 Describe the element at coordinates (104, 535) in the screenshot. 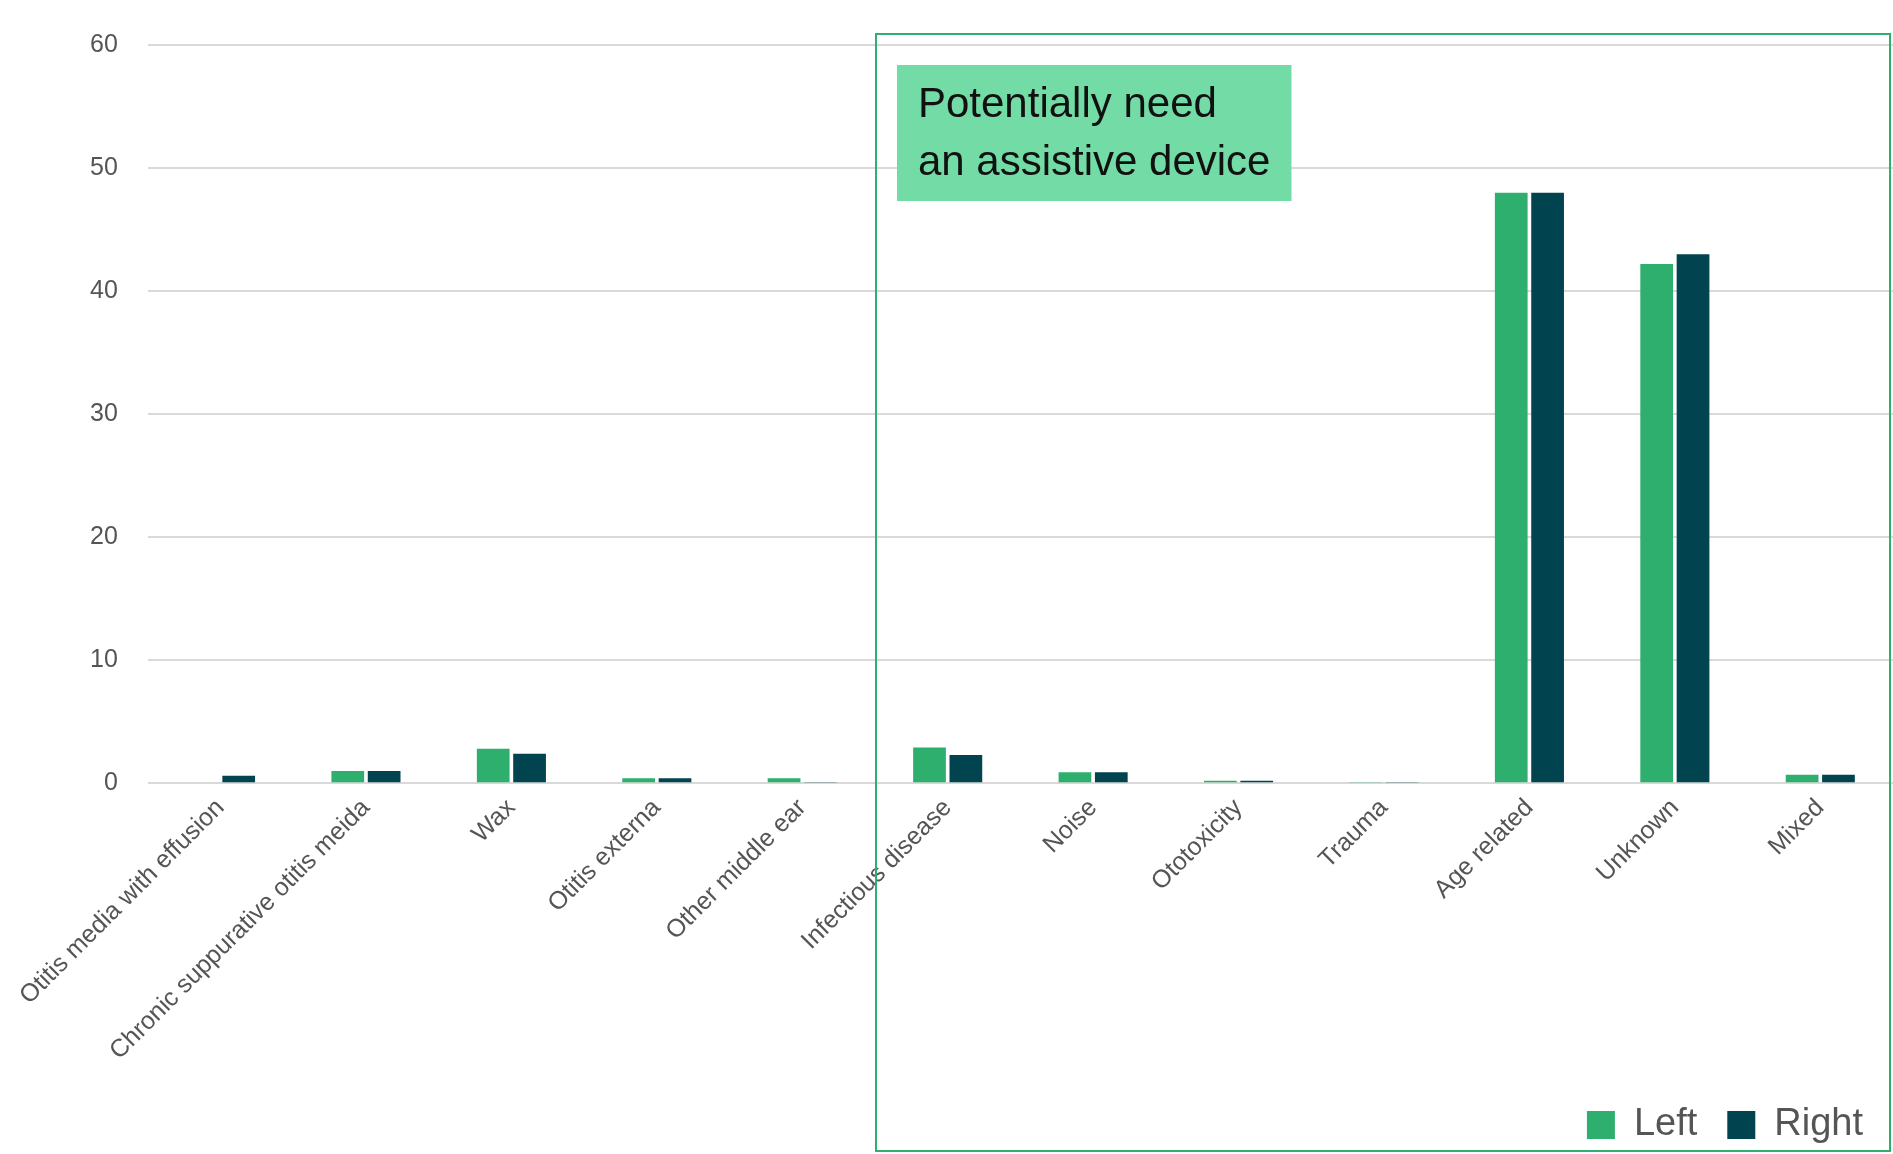

I see `y-tick-label: 20` at that location.